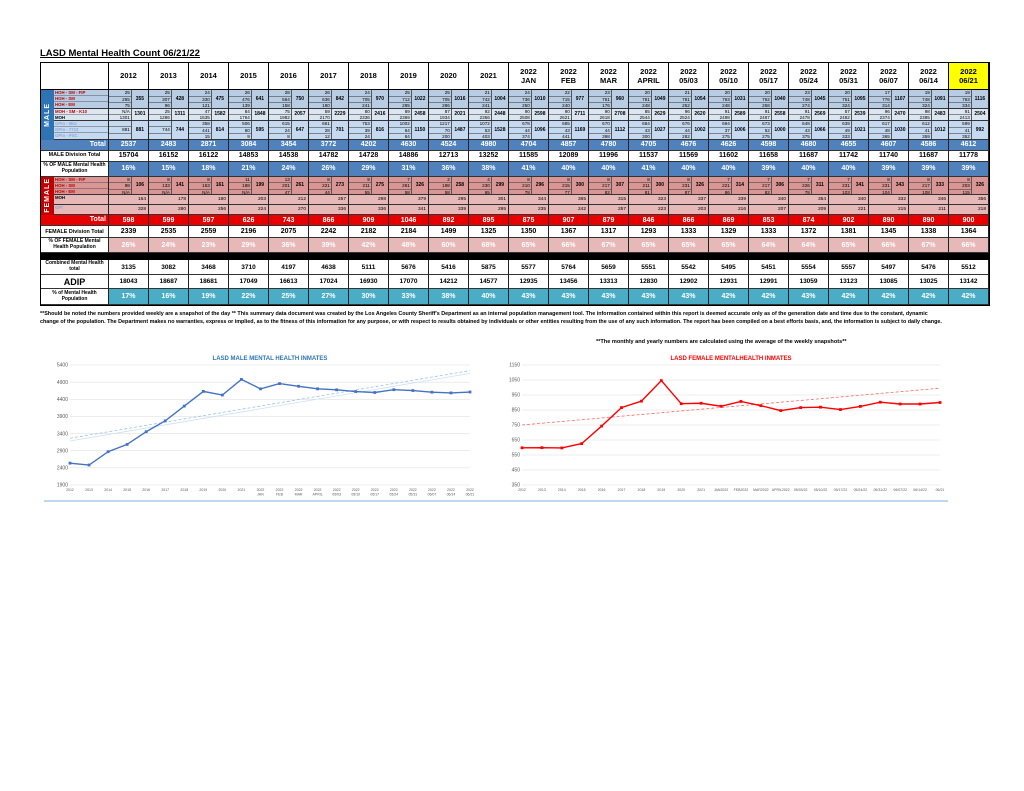 This screenshot has height=791, width=1024. Describe the element at coordinates (920, 187) in the screenshot. I see `cell-value: 217` at that location.